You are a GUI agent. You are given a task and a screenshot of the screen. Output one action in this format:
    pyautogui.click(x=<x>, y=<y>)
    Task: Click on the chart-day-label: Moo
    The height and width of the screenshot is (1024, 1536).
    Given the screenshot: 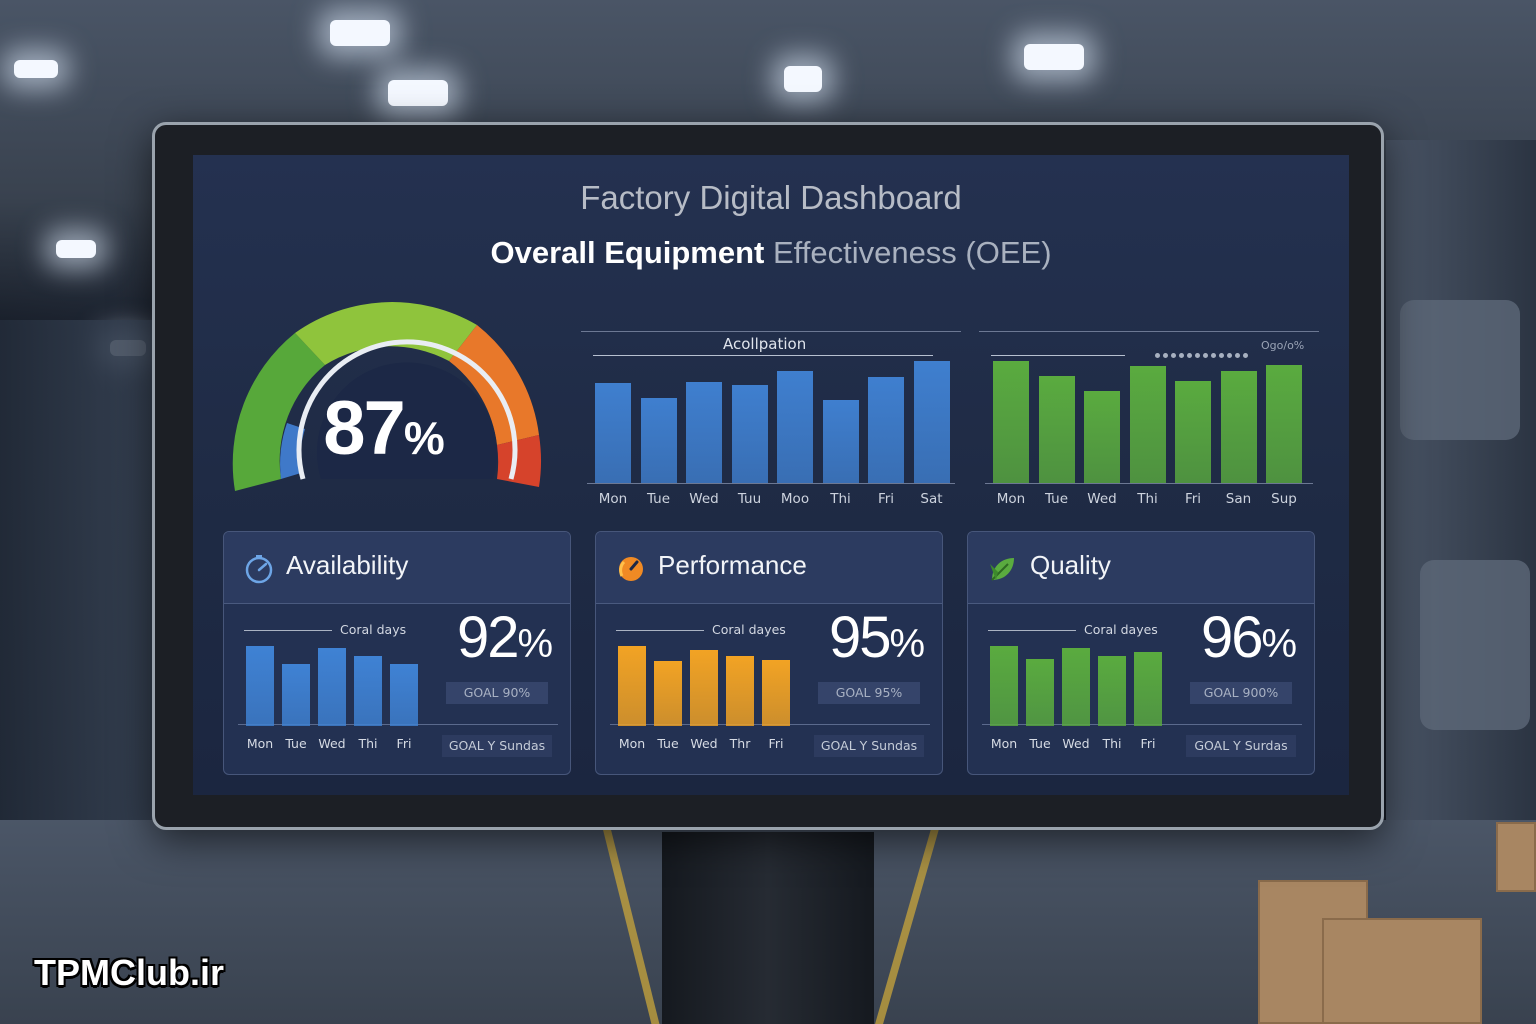 What is the action you would take?
    pyautogui.click(x=795, y=499)
    